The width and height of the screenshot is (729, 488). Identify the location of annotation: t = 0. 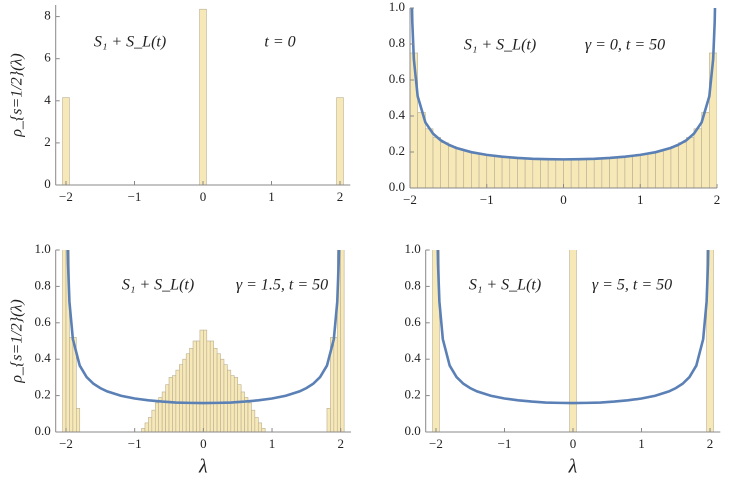
(279, 42).